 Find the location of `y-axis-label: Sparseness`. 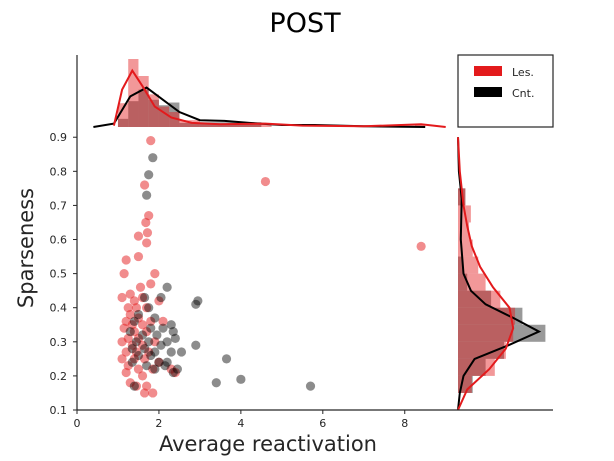

y-axis-label: Sparseness is located at coordinates (26, 248).